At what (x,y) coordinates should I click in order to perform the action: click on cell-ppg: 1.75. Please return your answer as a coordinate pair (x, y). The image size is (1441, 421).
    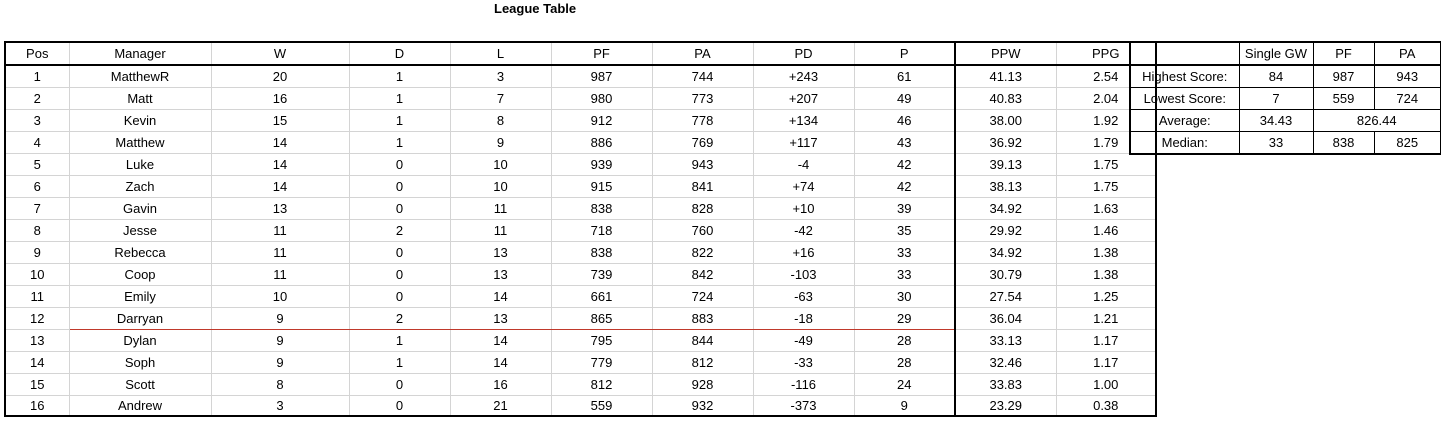
    Looking at the image, I should click on (1106, 164).